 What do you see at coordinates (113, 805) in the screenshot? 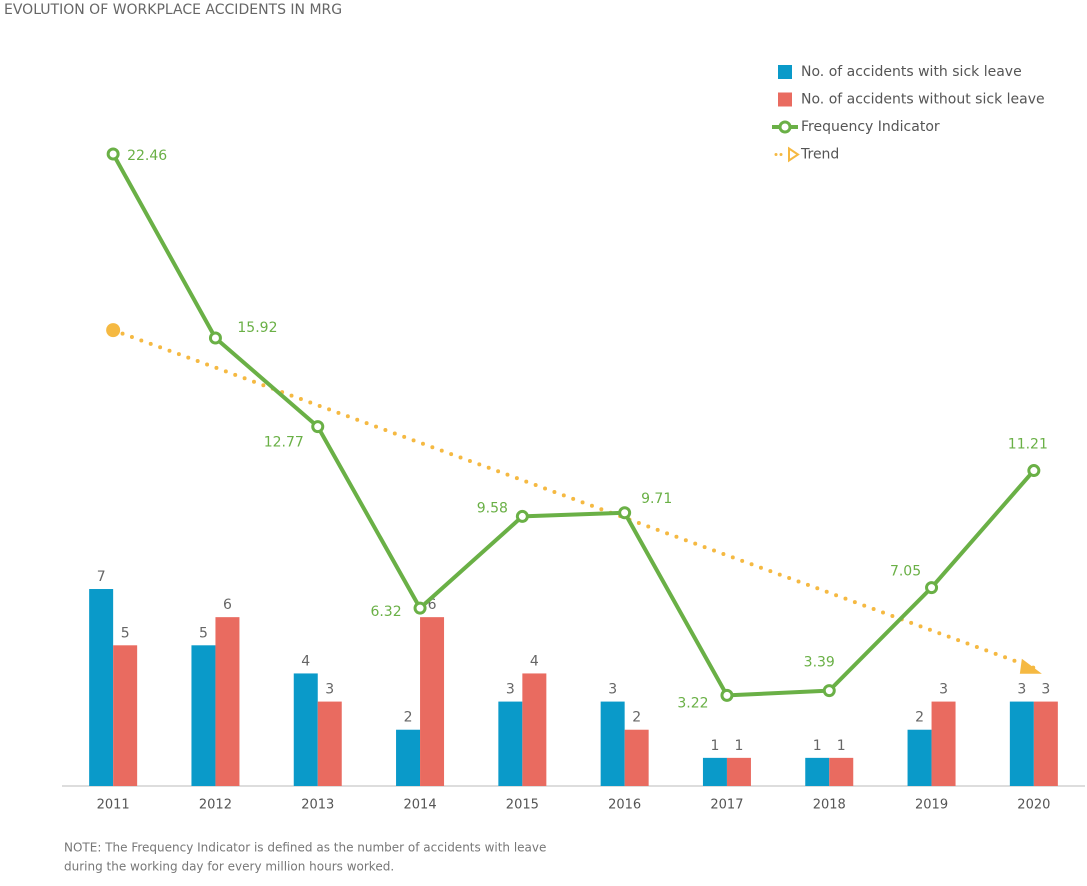
I see `x-tick-label: 2011` at bounding box center [113, 805].